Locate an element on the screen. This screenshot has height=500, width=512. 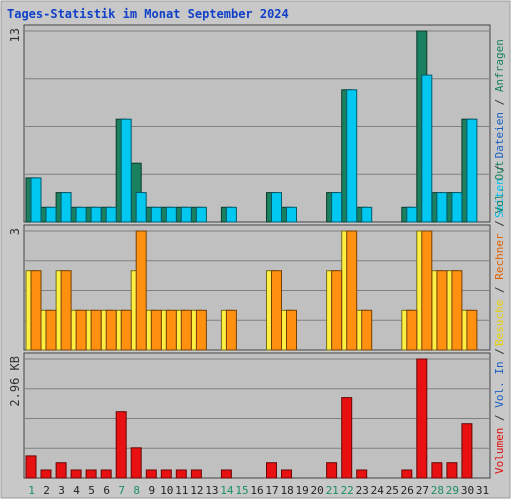
legend-entry: Anfragen is located at coordinates (499, 65).